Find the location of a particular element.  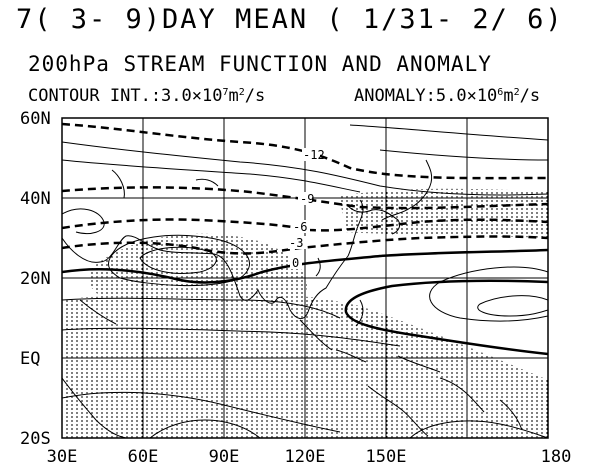

contour-interval-suffix: /s is located at coordinates (255, 96).